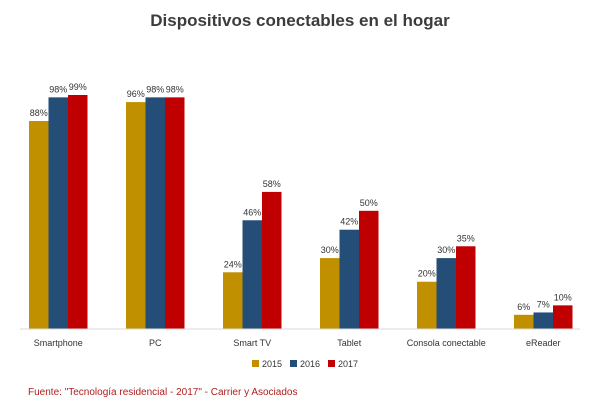 The image size is (600, 414). I want to click on chart-title: Dispositivos conectables en el hogar, so click(300, 20).